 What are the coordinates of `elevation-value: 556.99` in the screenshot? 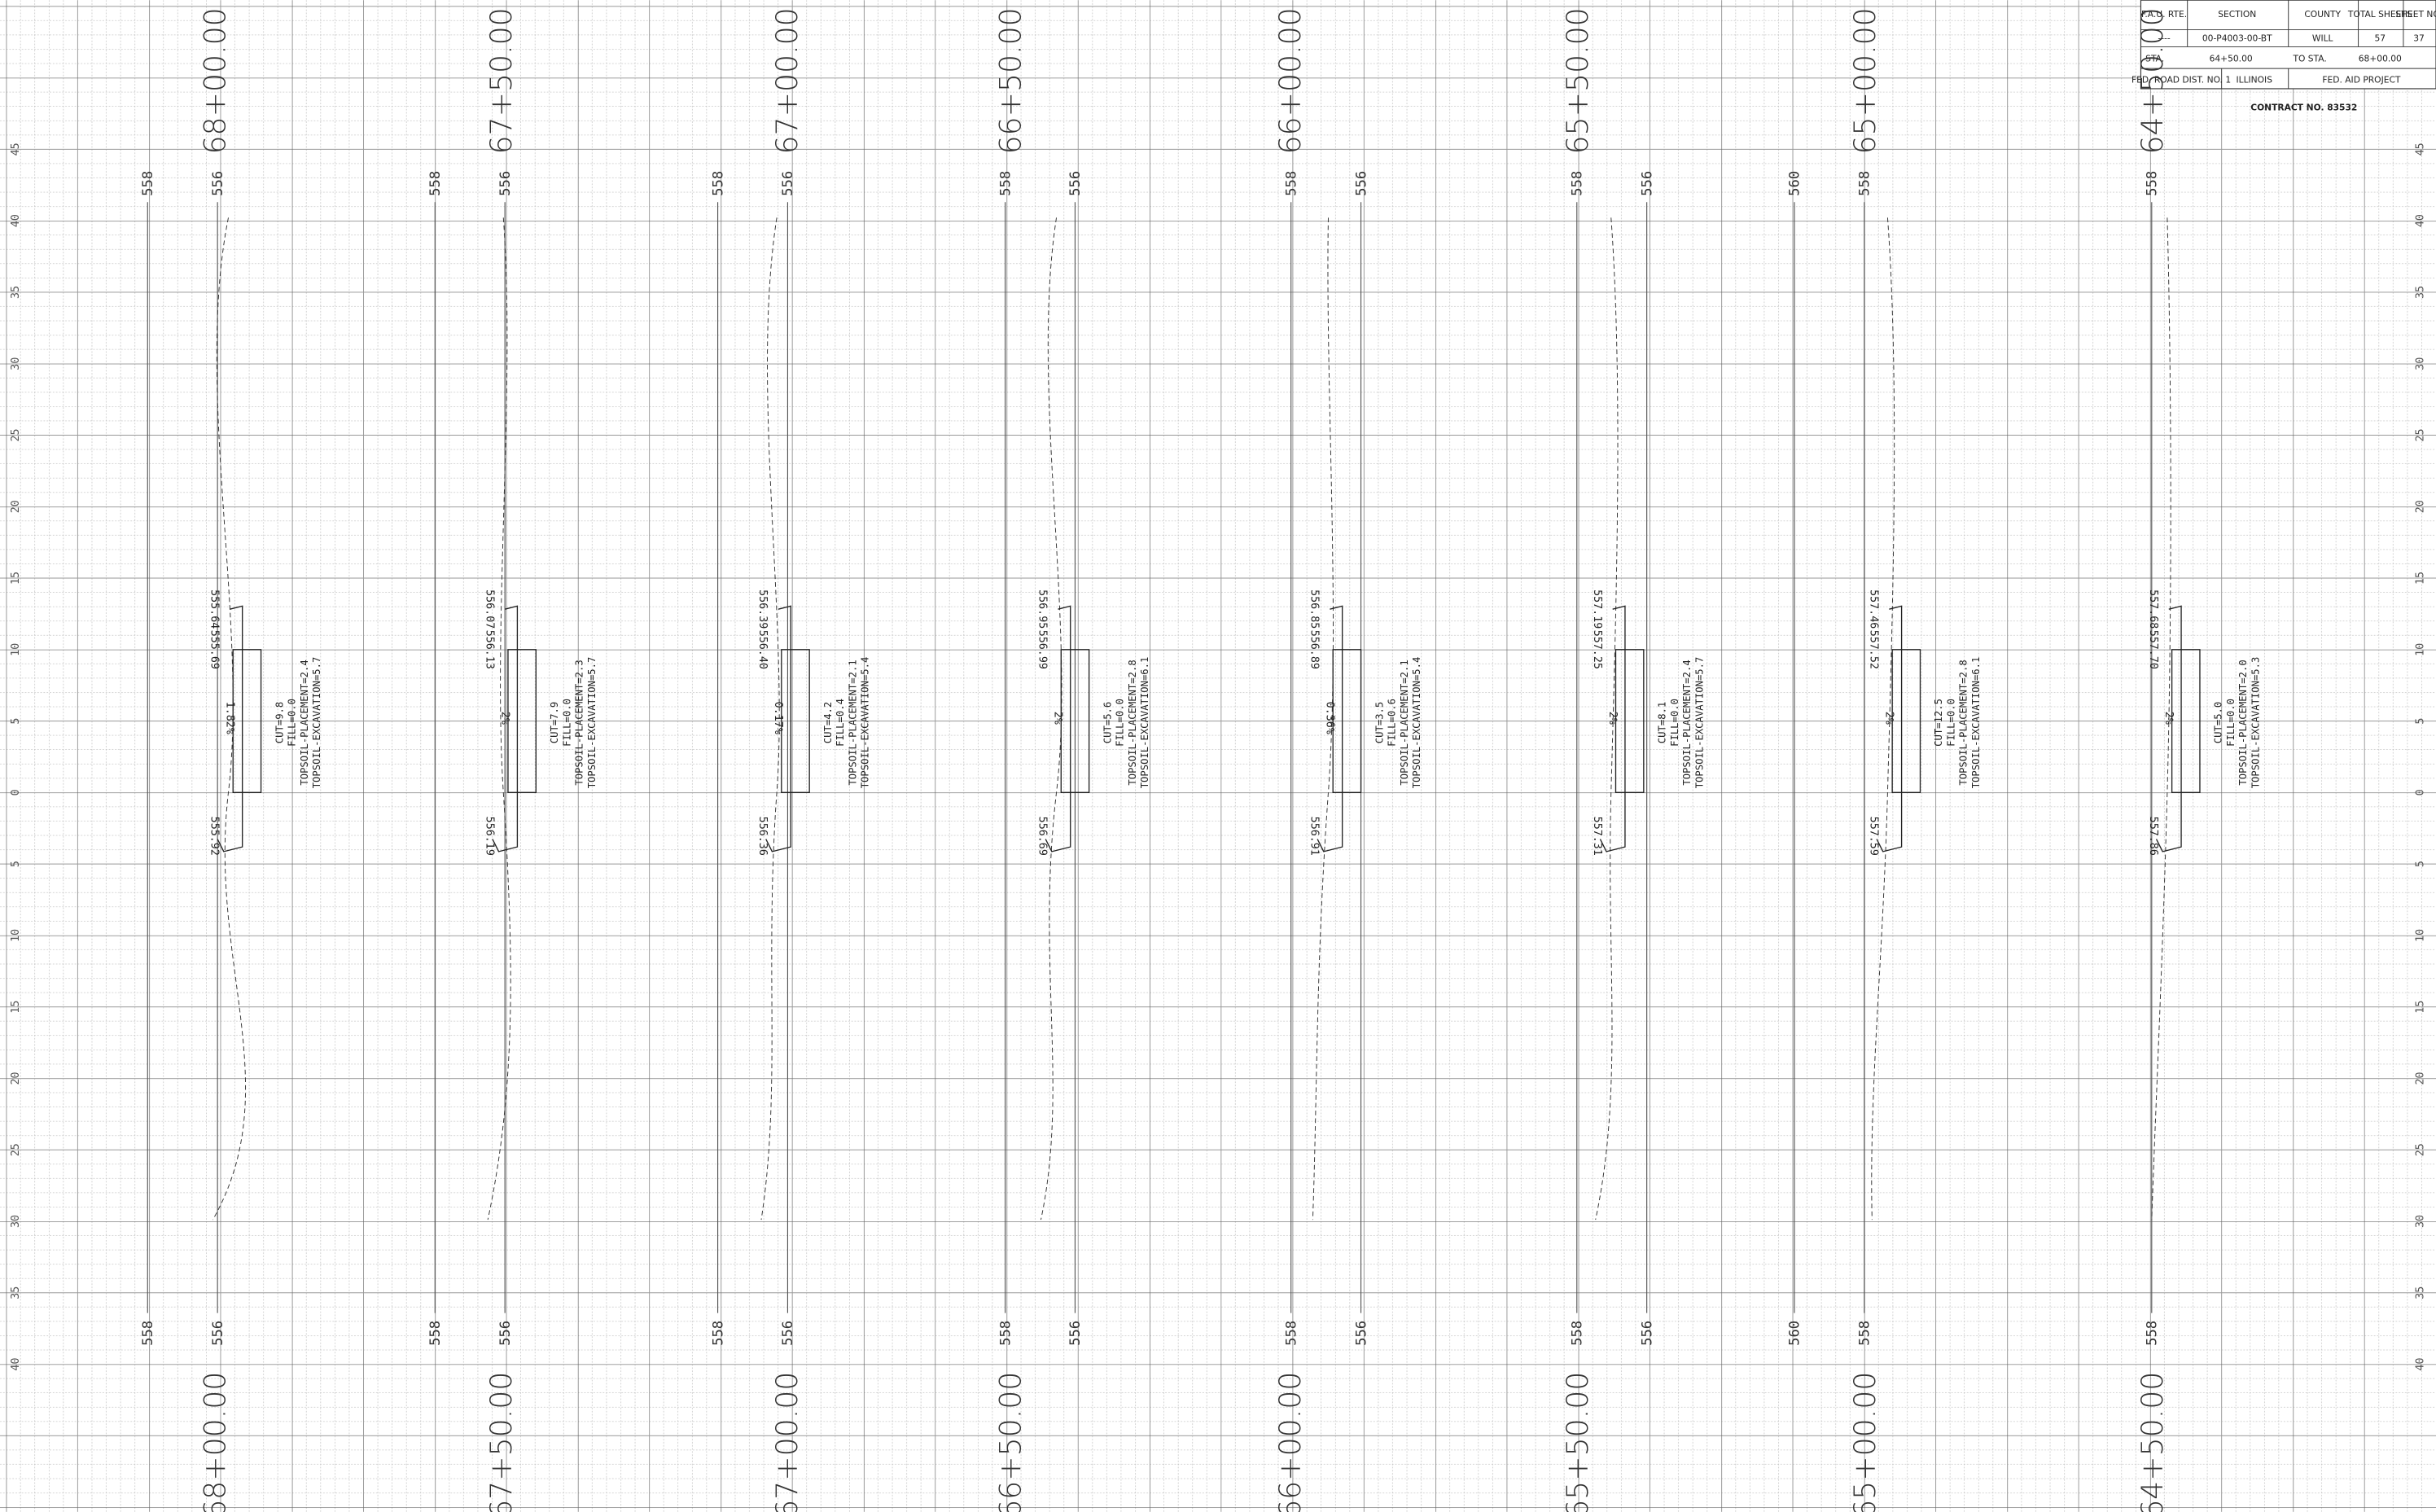 It's located at (1043, 649).